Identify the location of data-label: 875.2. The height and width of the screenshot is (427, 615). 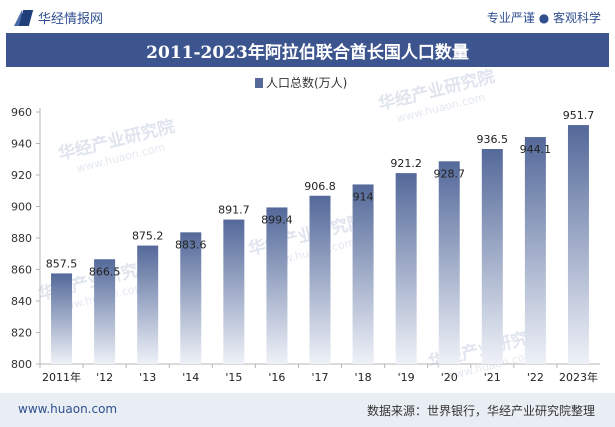
(148, 236).